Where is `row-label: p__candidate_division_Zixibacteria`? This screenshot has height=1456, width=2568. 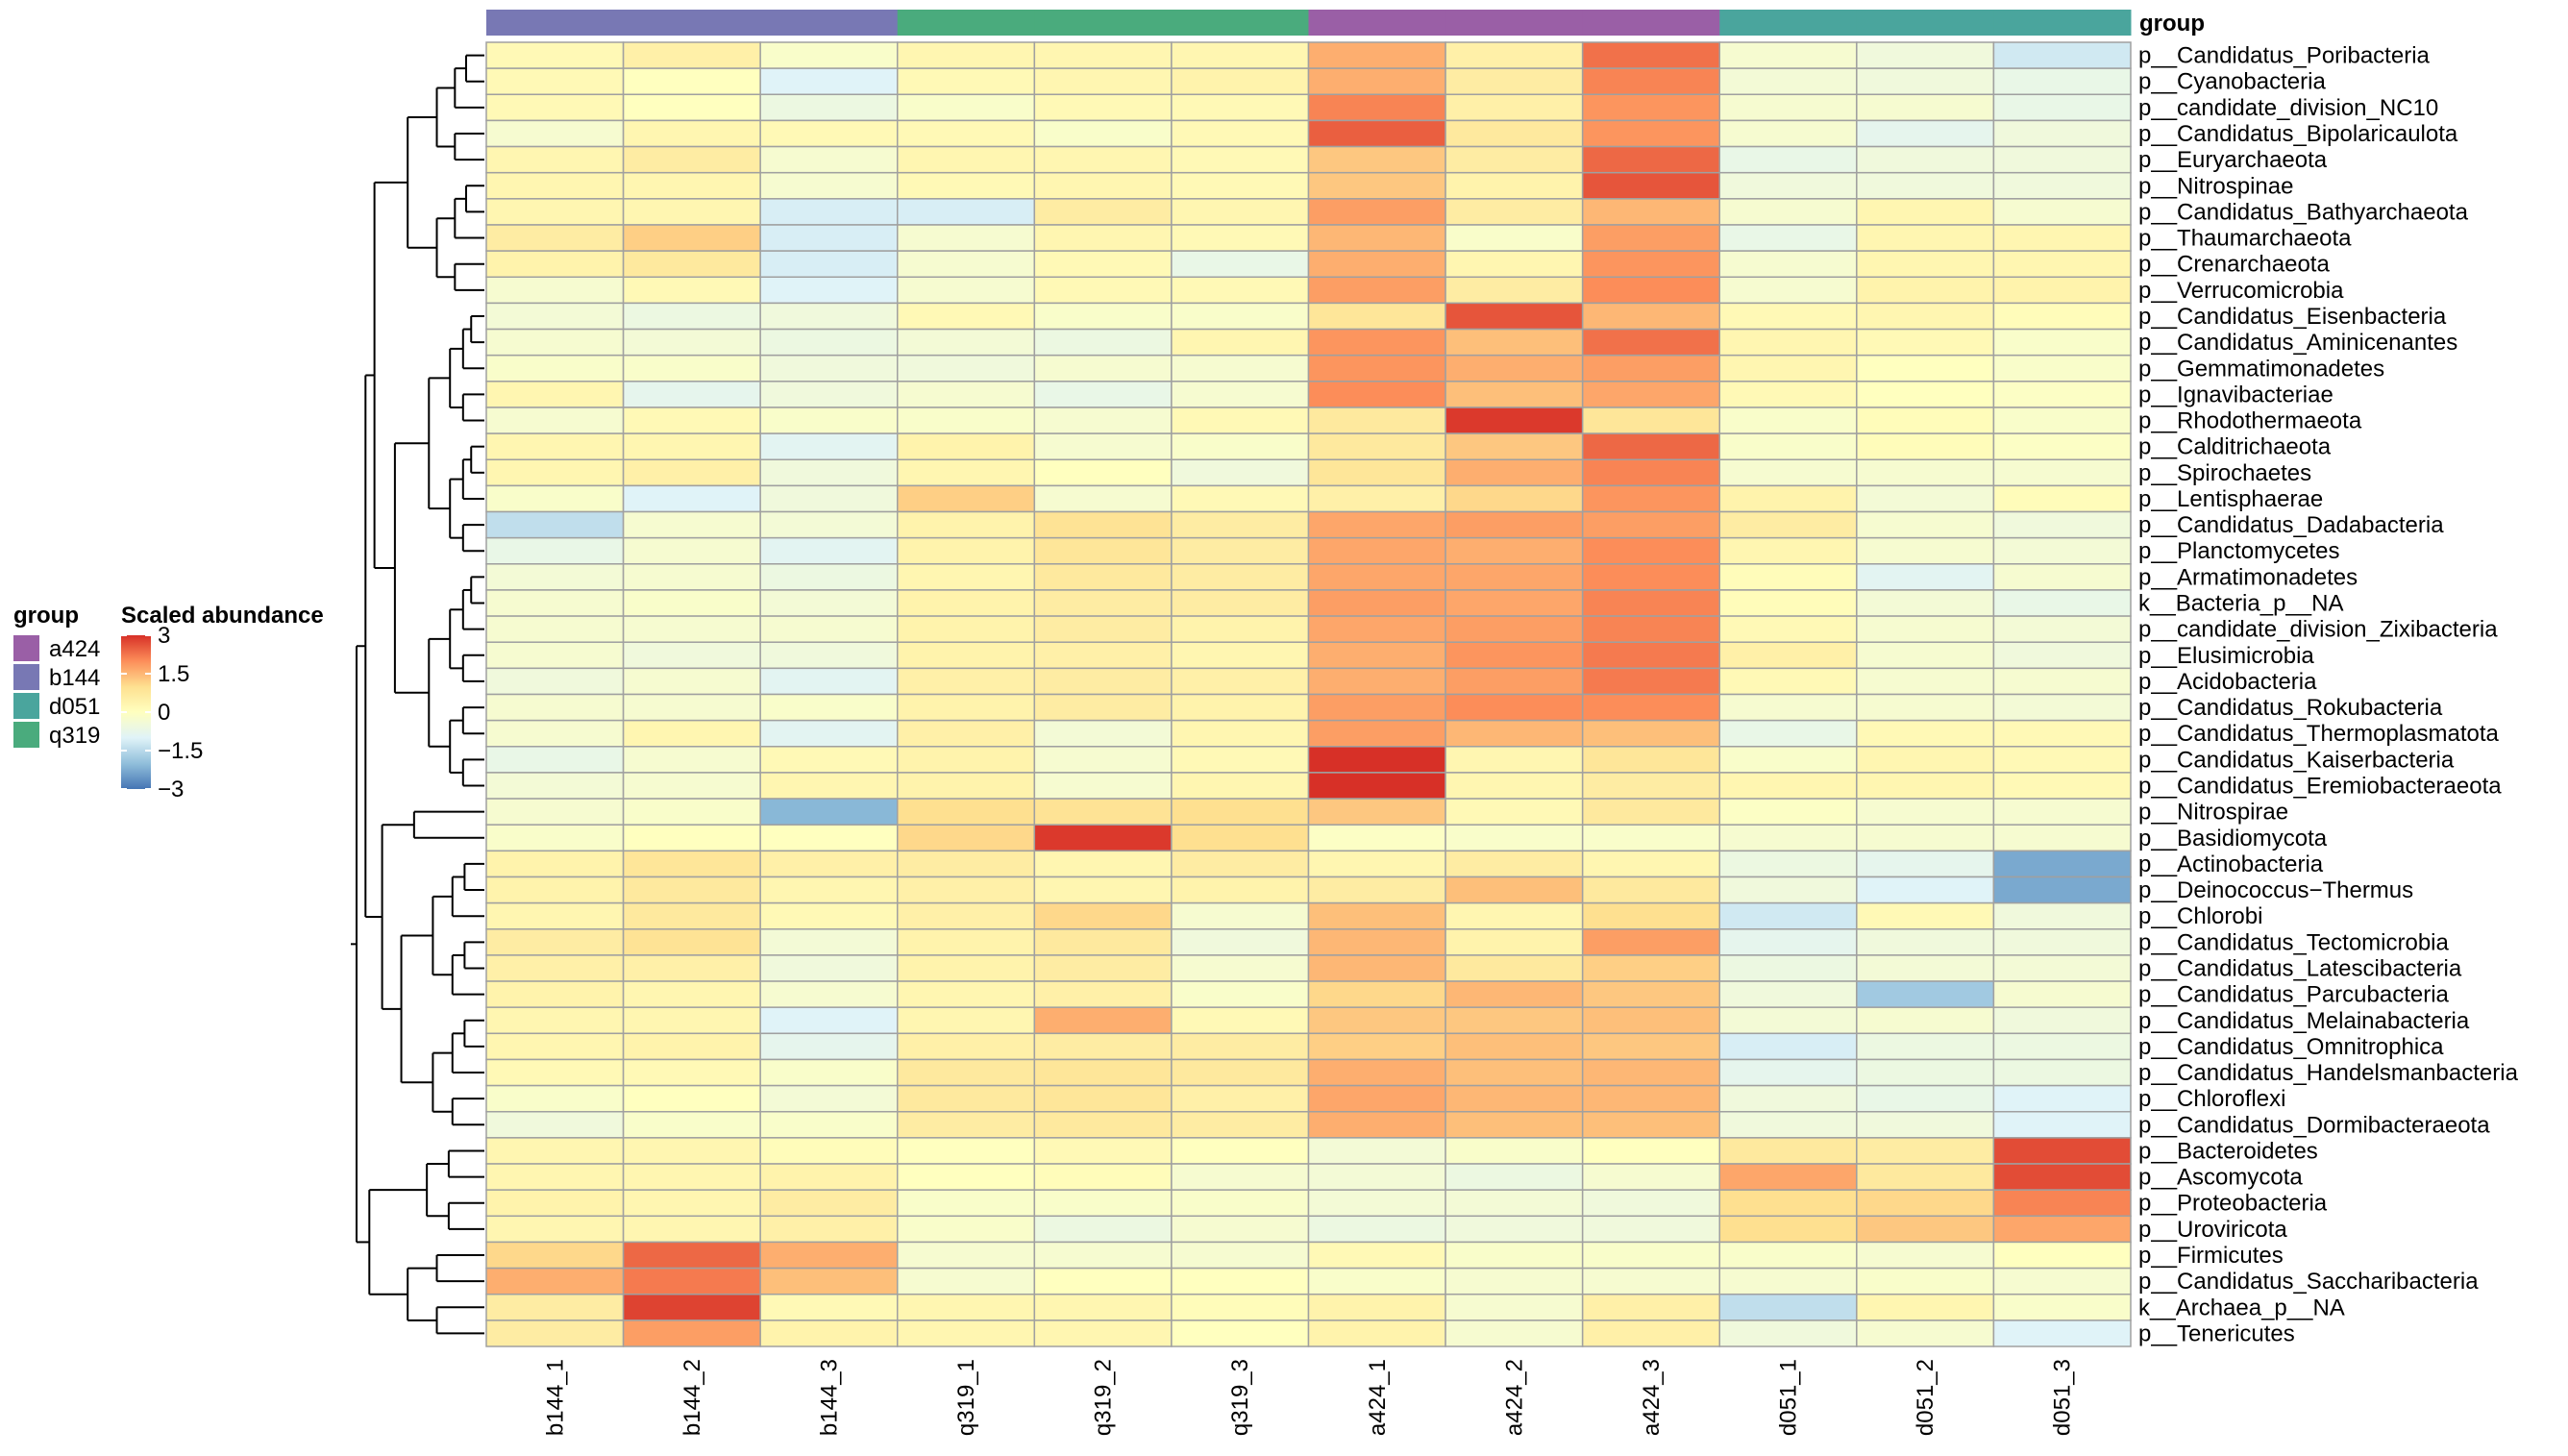
row-label: p__candidate_division_Zixibacteria is located at coordinates (2318, 630).